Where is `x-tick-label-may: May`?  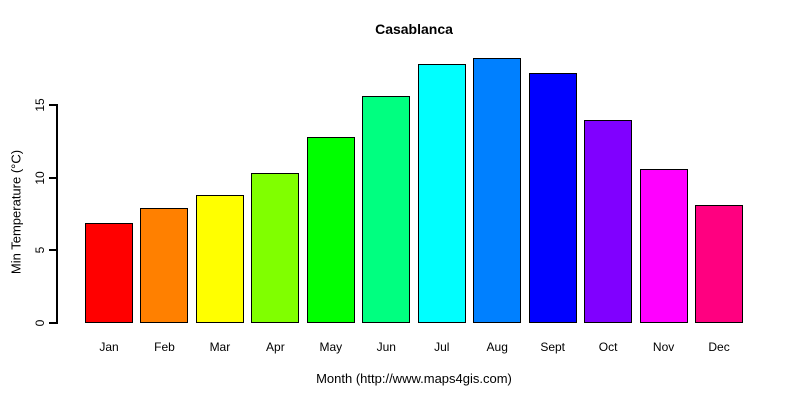 x-tick-label-may: May is located at coordinates (331, 347).